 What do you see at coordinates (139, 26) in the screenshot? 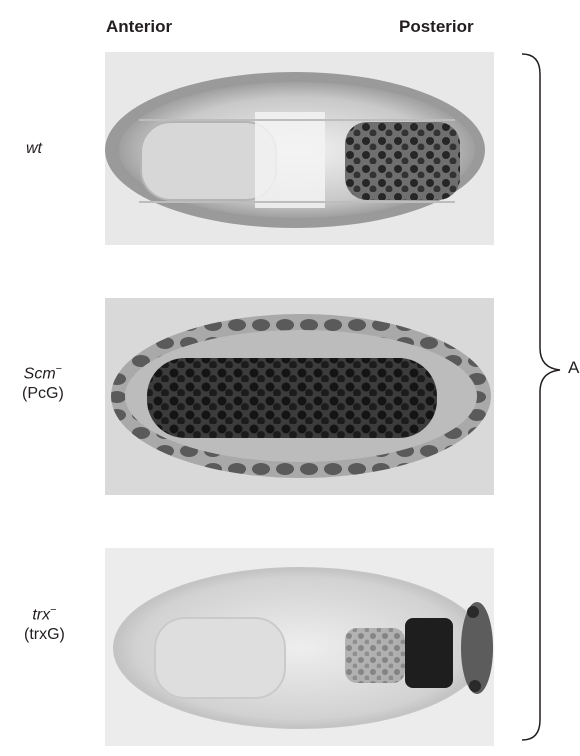
I see `header-anterior: Anterior` at bounding box center [139, 26].